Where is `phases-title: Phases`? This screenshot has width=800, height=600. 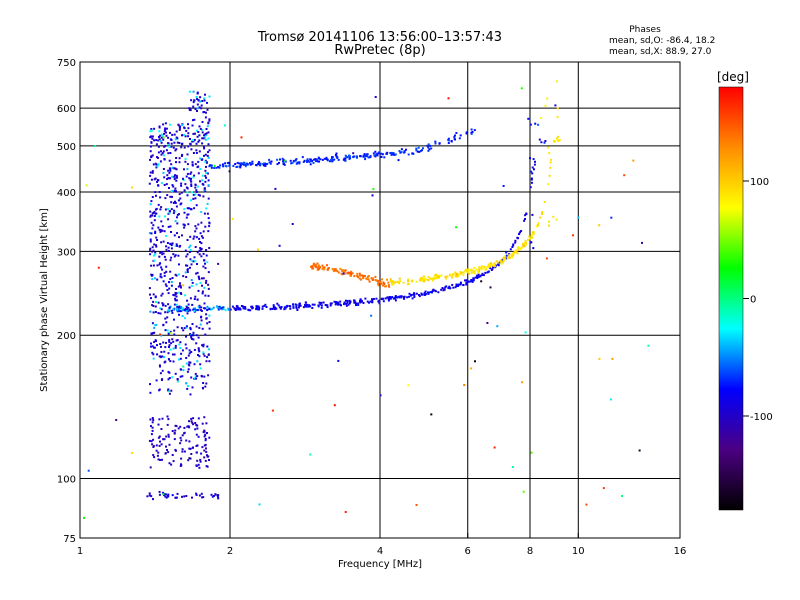 phases-title: Phases is located at coordinates (645, 30).